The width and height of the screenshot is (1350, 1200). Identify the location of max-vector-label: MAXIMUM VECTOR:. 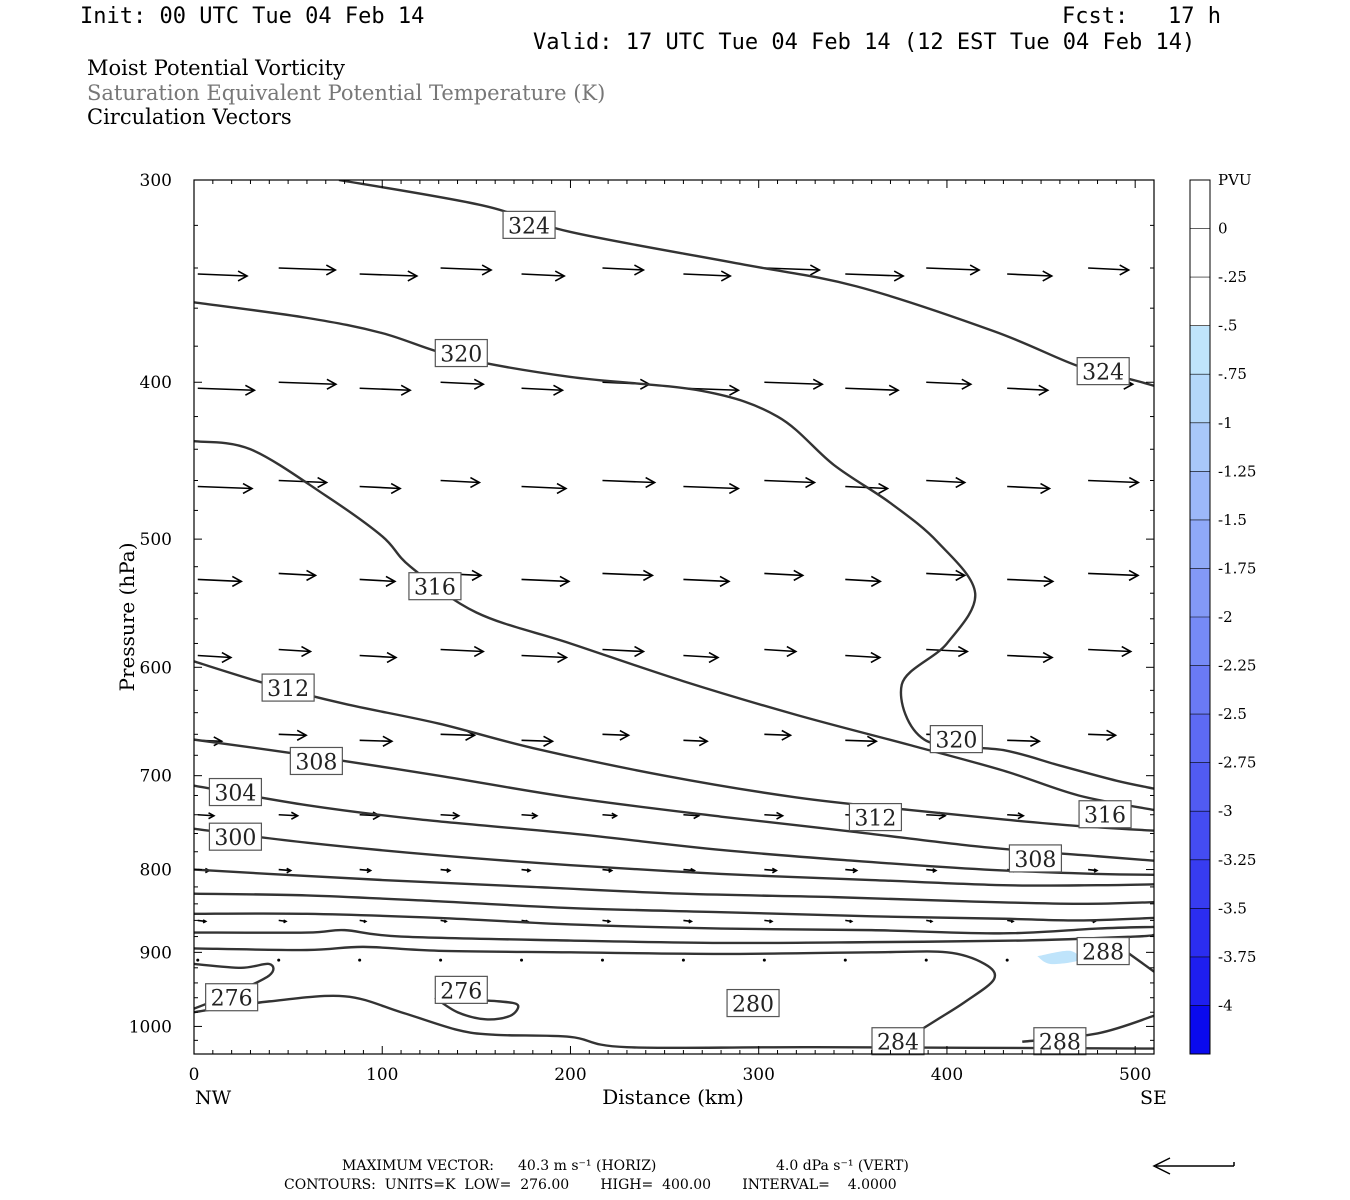
(418, 1166).